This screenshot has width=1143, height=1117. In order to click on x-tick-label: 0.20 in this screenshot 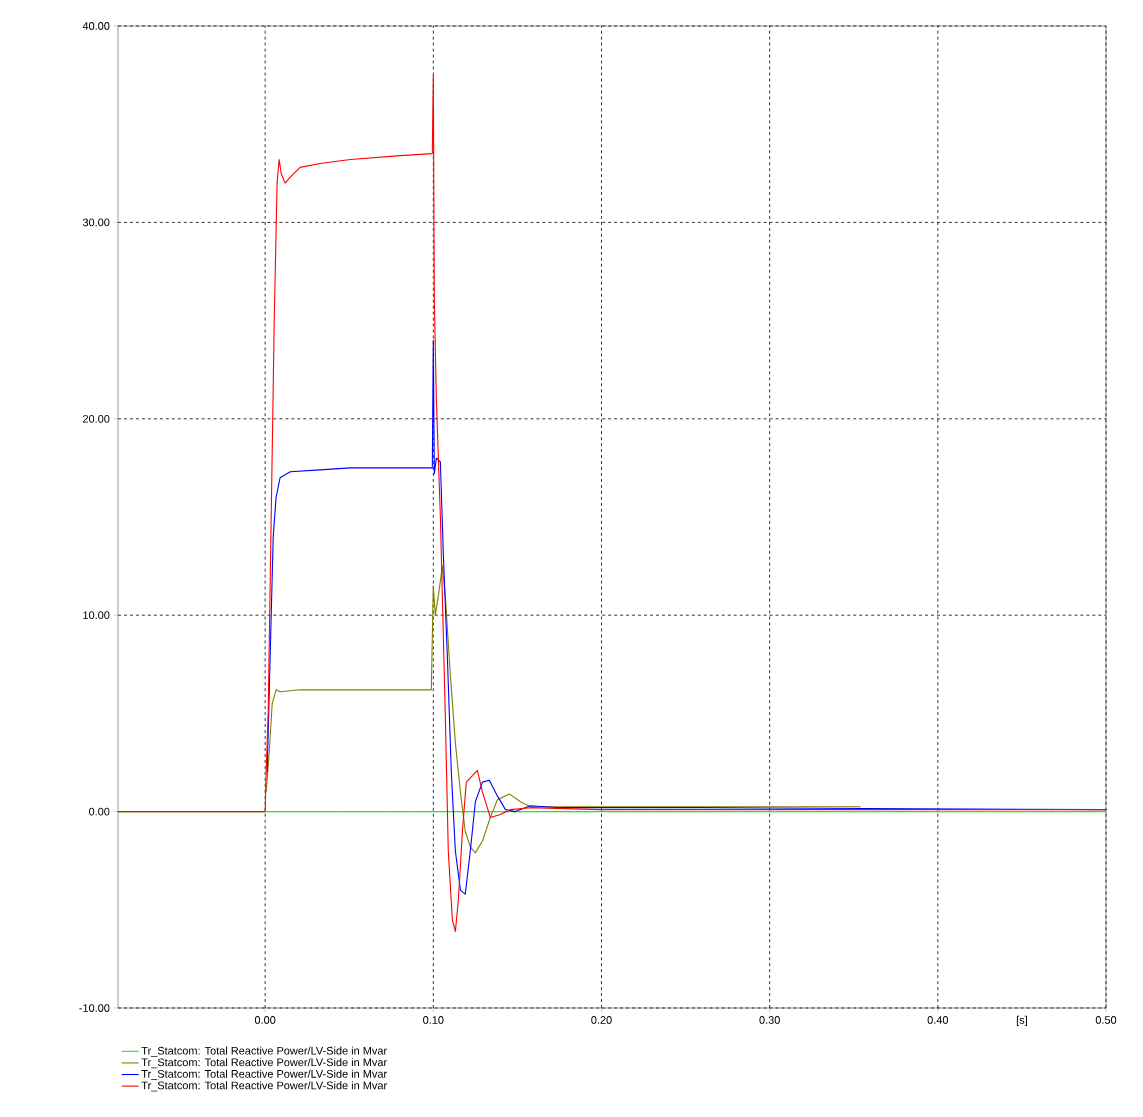, I will do `click(601, 1020)`.